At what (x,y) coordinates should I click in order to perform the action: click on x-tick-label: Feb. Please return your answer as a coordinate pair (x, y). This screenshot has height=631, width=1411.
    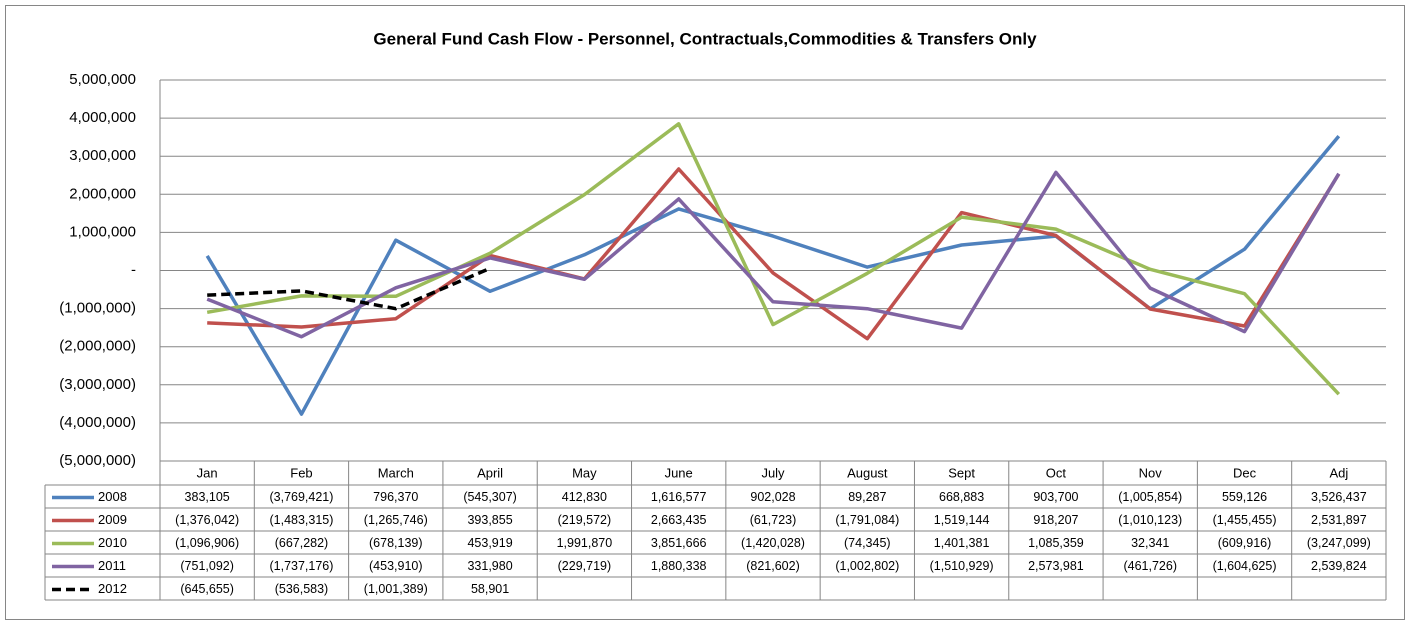
    Looking at the image, I should click on (301, 472).